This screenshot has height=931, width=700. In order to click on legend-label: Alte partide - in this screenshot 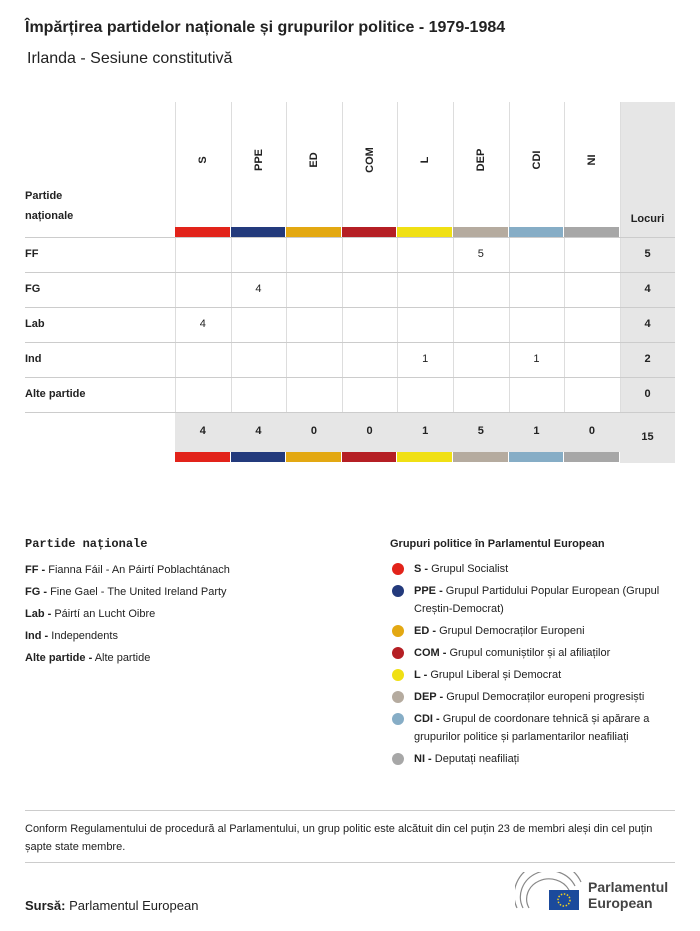, I will do `click(59, 658)`.